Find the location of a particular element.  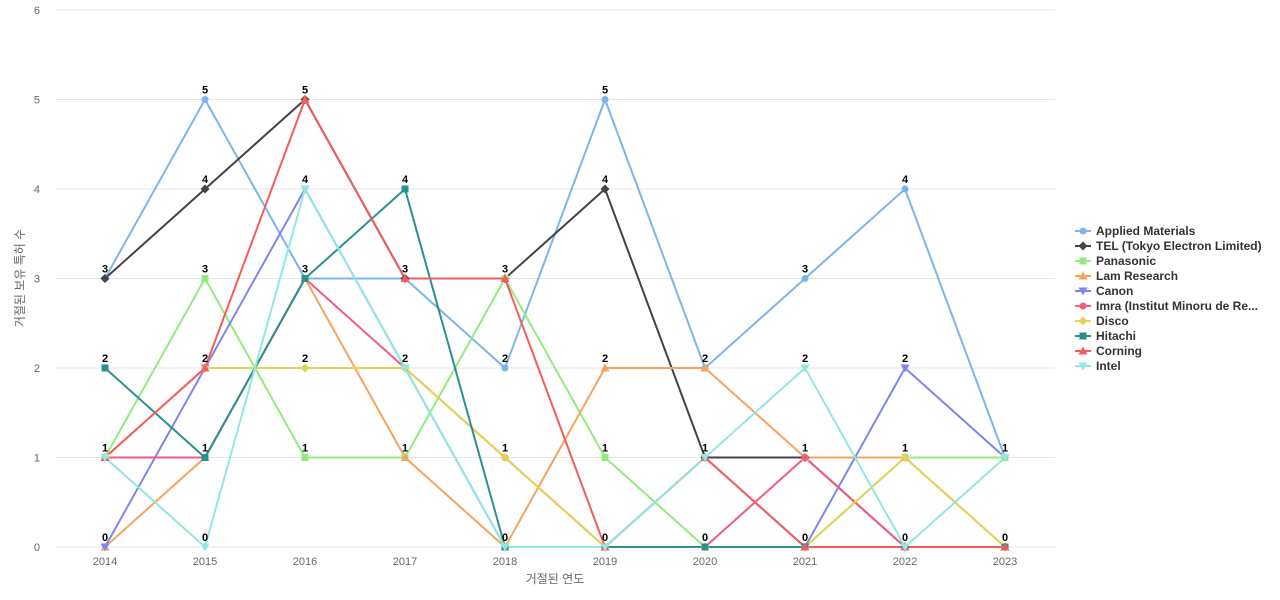

legend-label: TEL (Tokyo Electron Limited) is located at coordinates (1179, 246).